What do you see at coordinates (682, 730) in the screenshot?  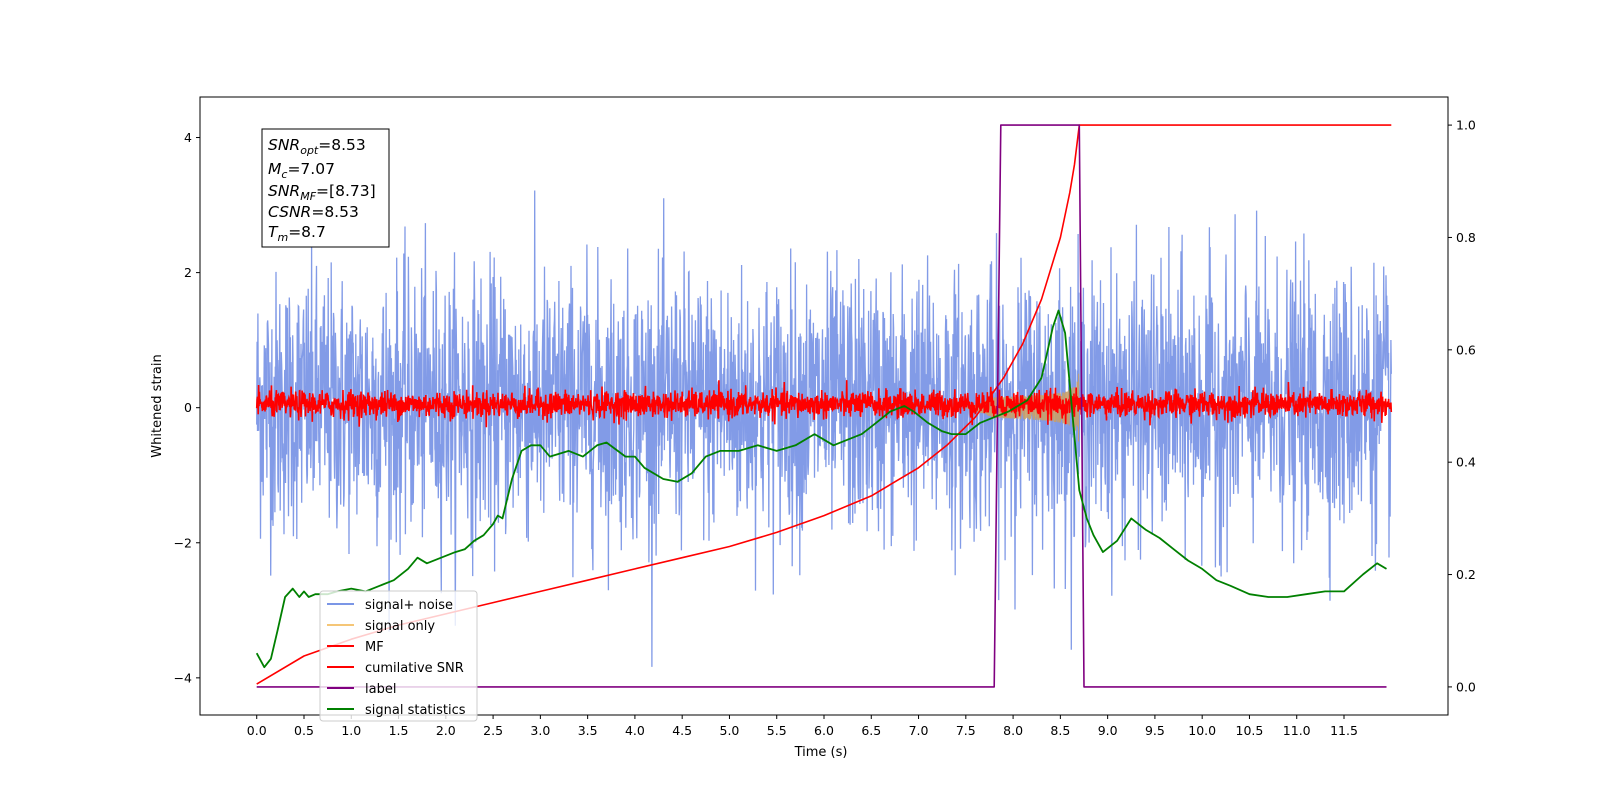 I see `x-tick-label: 4.5` at bounding box center [682, 730].